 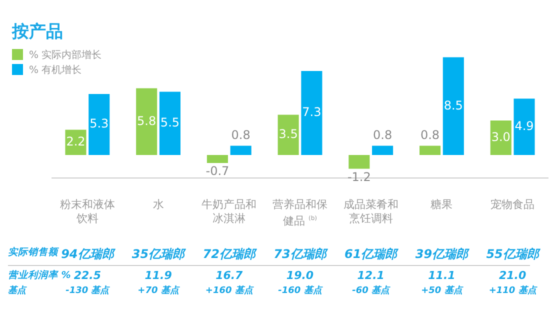 What do you see at coordinates (300, 254) in the screenshot?
I see `text: 73亿瑞郎` at bounding box center [300, 254].